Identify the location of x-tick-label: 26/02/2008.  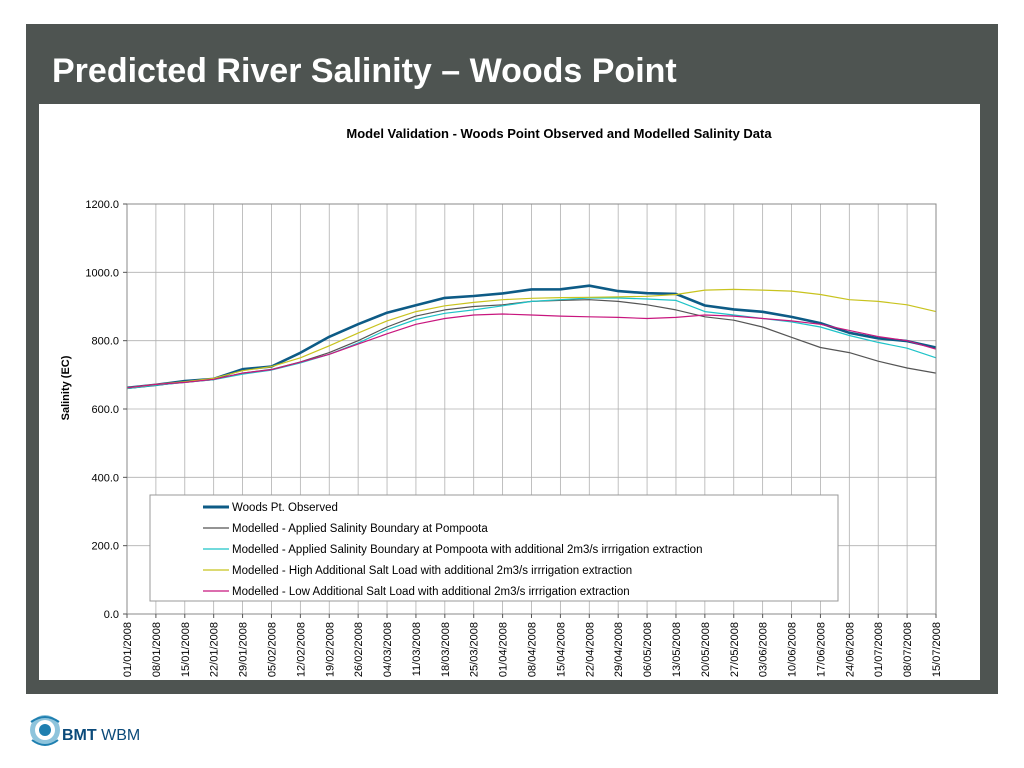
(359, 649).